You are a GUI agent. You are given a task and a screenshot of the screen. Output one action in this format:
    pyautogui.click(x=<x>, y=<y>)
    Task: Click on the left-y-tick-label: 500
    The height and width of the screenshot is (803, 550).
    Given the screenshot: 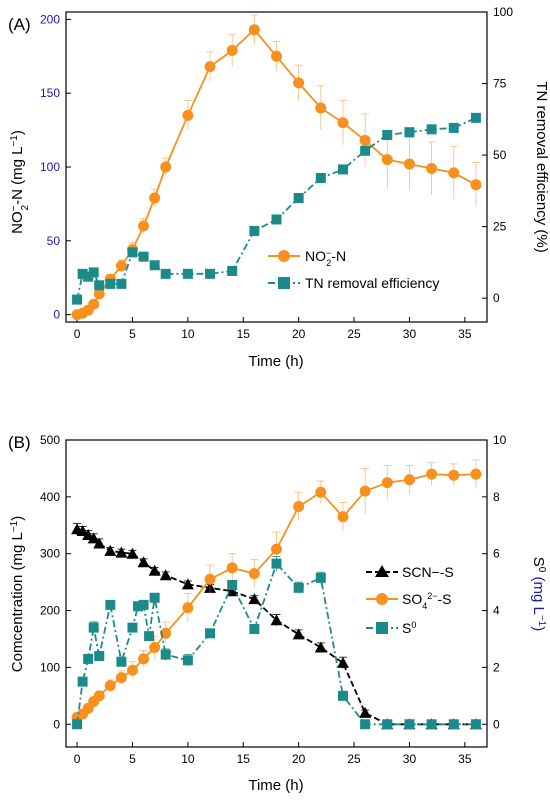 What is the action you would take?
    pyautogui.click(x=50, y=440)
    